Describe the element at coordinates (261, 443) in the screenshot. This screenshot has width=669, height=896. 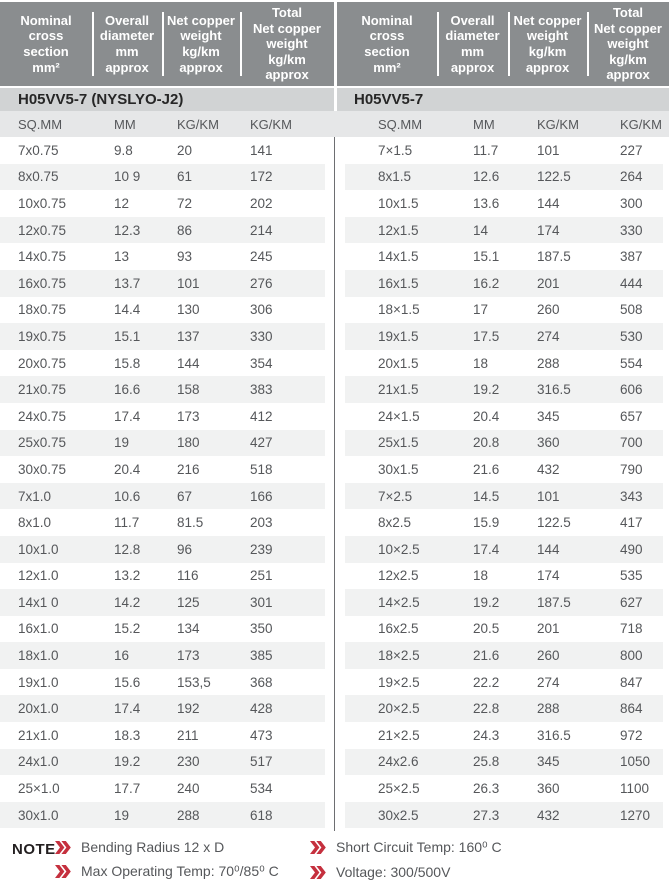
I see `cell-total-weight: 427` at that location.